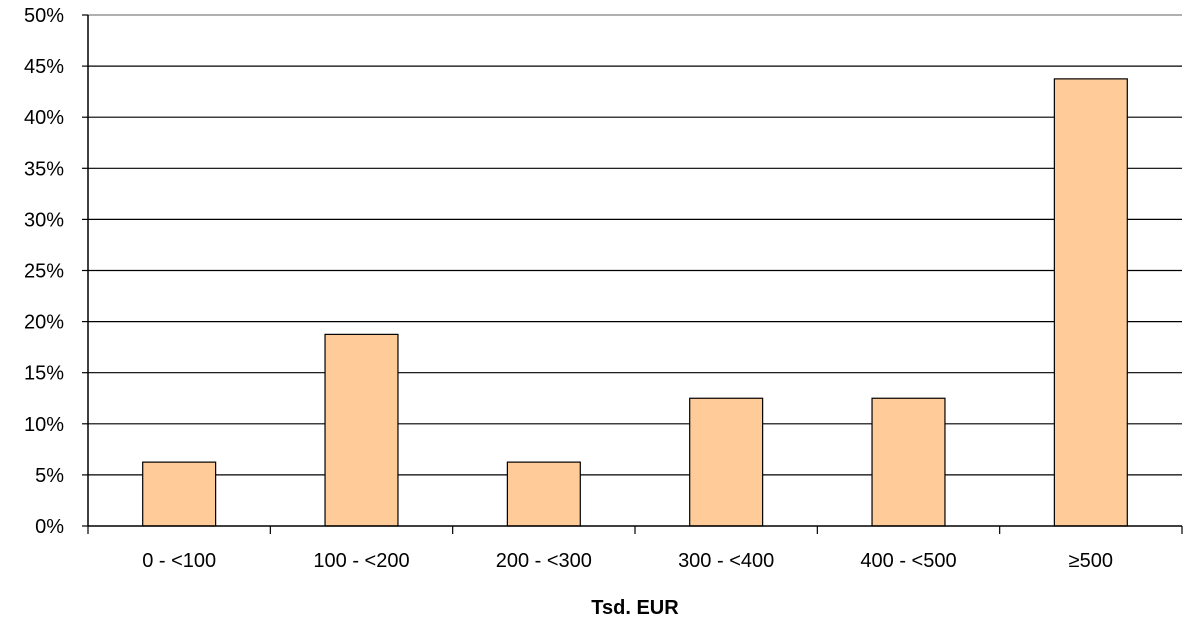 The image size is (1188, 620). I want to click on x-tick-label: 400 - <500, so click(908, 561).